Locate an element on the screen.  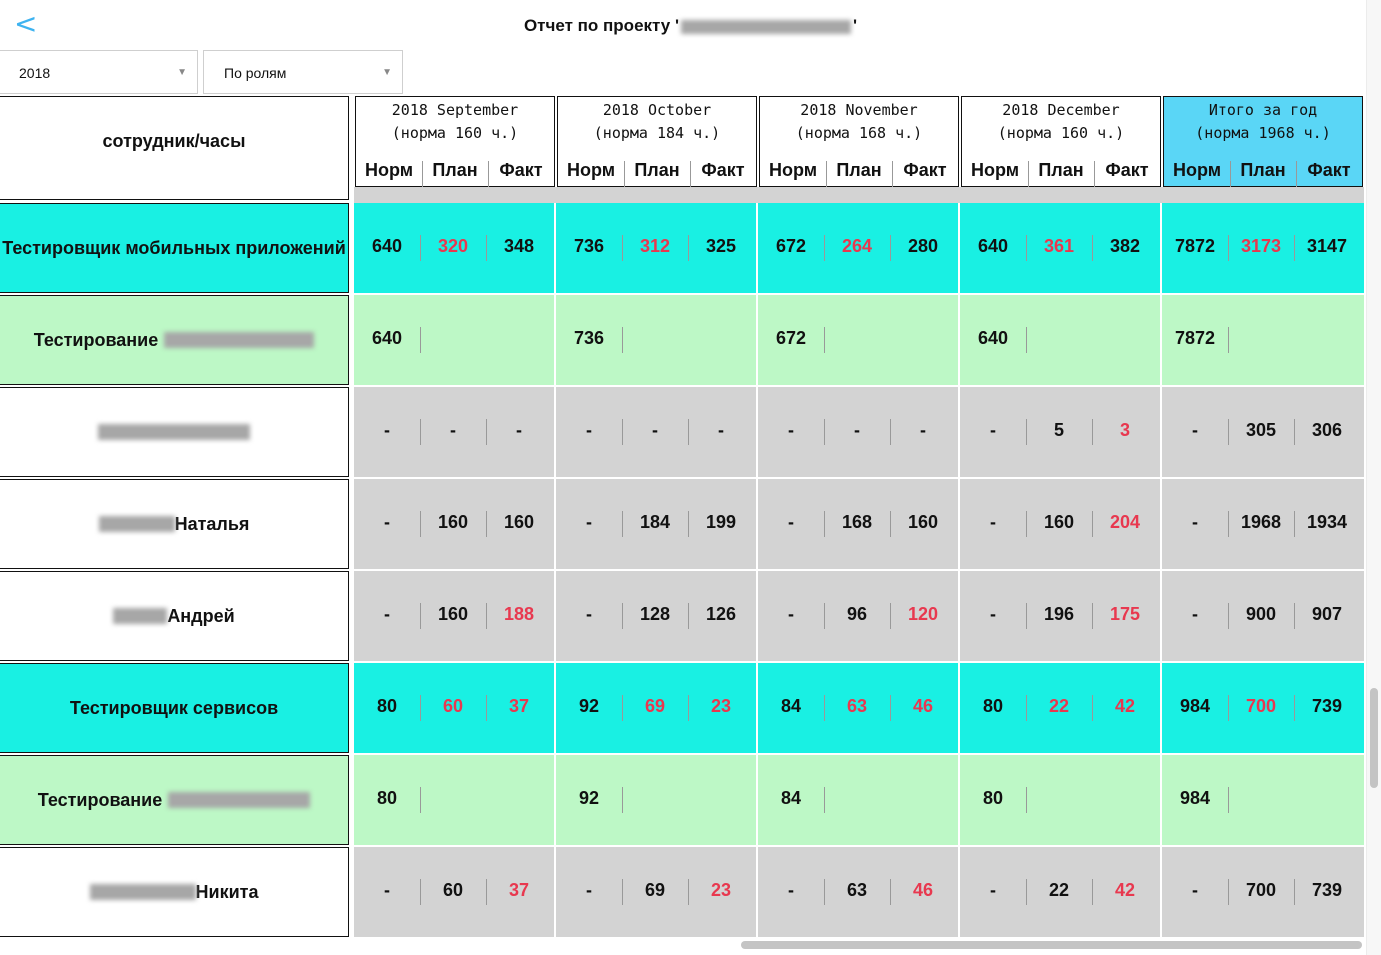
row-name-person: Наталья is located at coordinates (174, 524).